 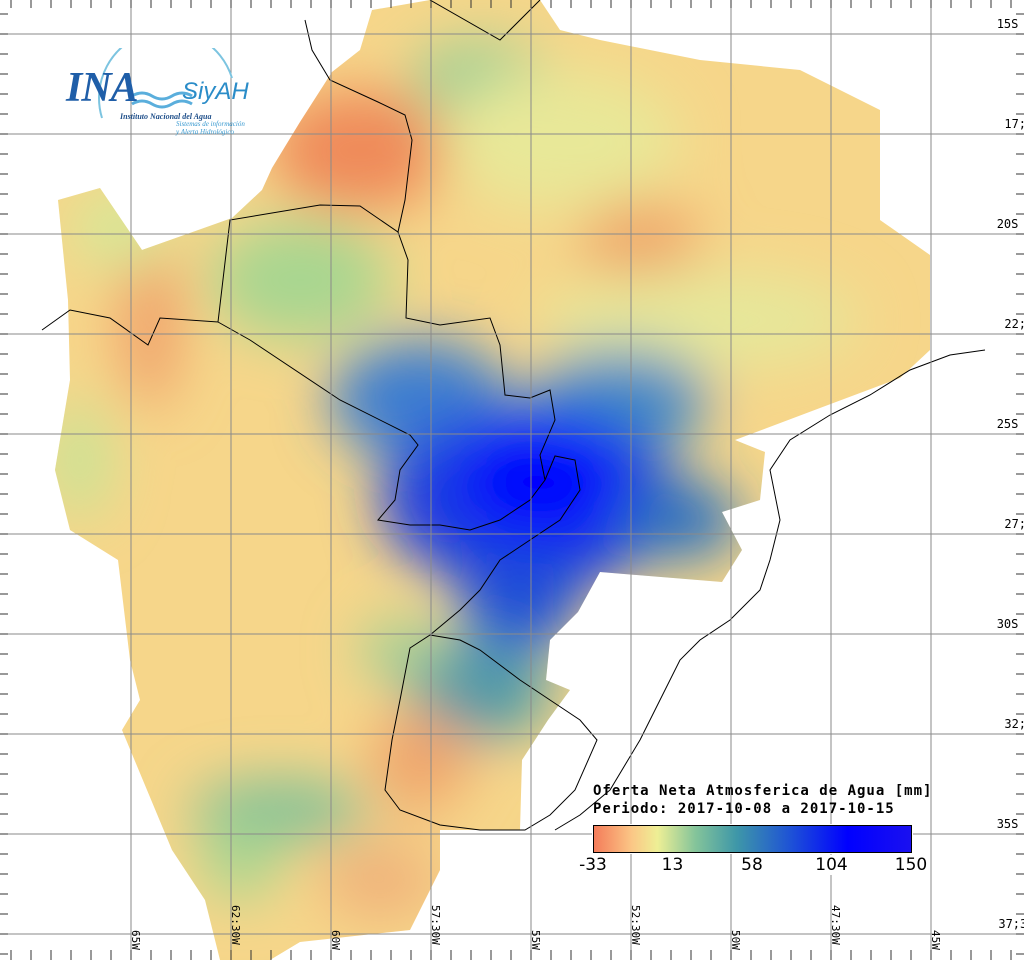 What do you see at coordinates (831, 865) in the screenshot?
I see `color-scale-tick-label: 104` at bounding box center [831, 865].